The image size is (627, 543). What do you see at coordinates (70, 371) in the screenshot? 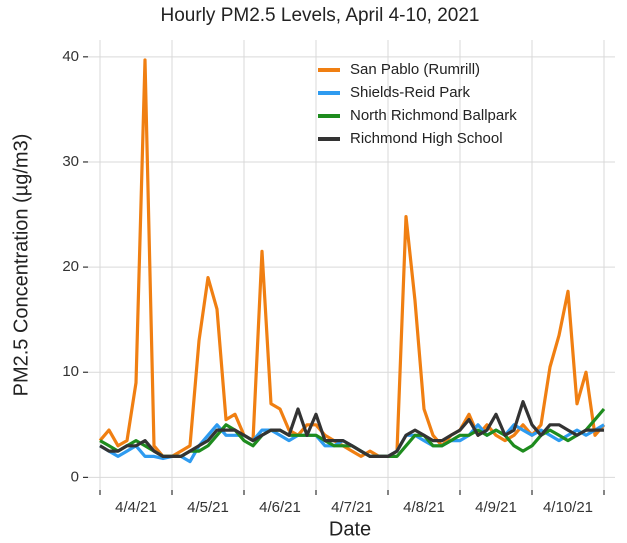
I see `y-tick-label: 10` at bounding box center [70, 371].